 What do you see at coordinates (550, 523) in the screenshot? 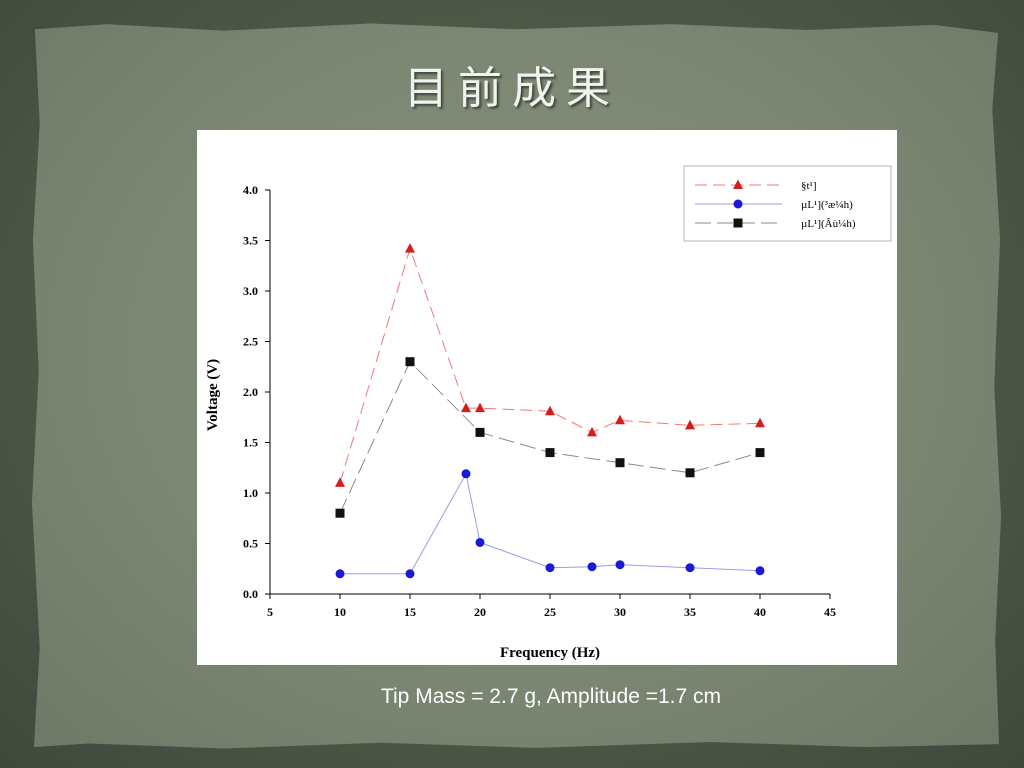
I see `series-2-line` at bounding box center [550, 523].